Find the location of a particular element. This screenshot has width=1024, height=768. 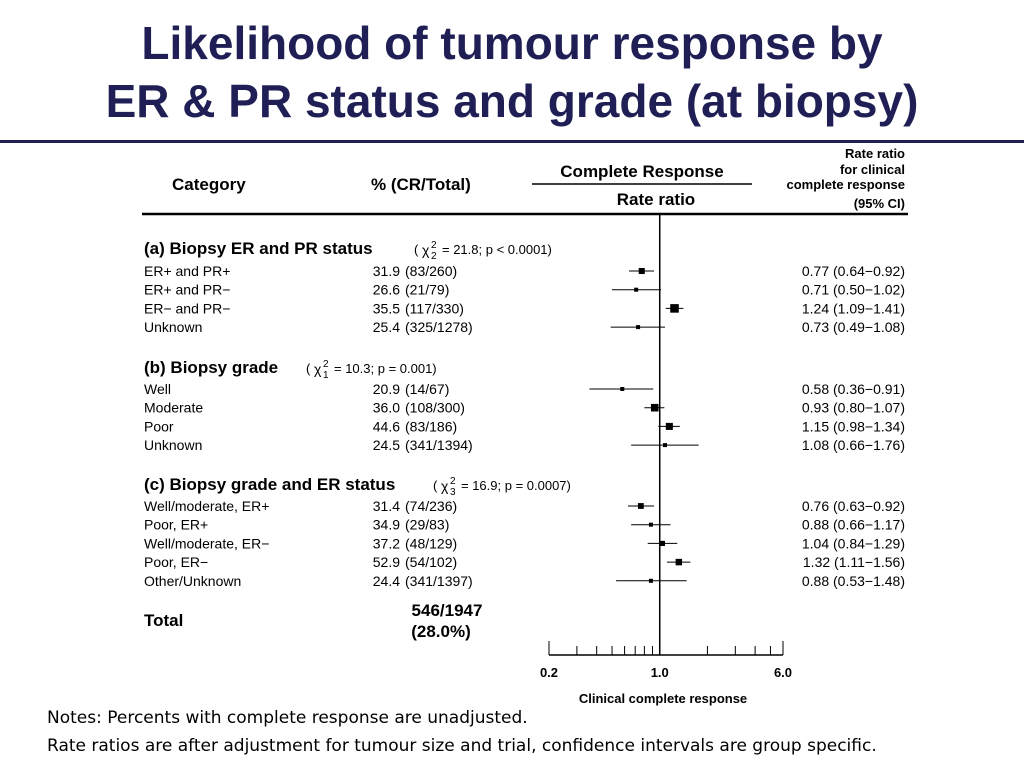

row-rate-ratio-ci: 1.24 (1.09−1.41) is located at coordinates (853, 308).